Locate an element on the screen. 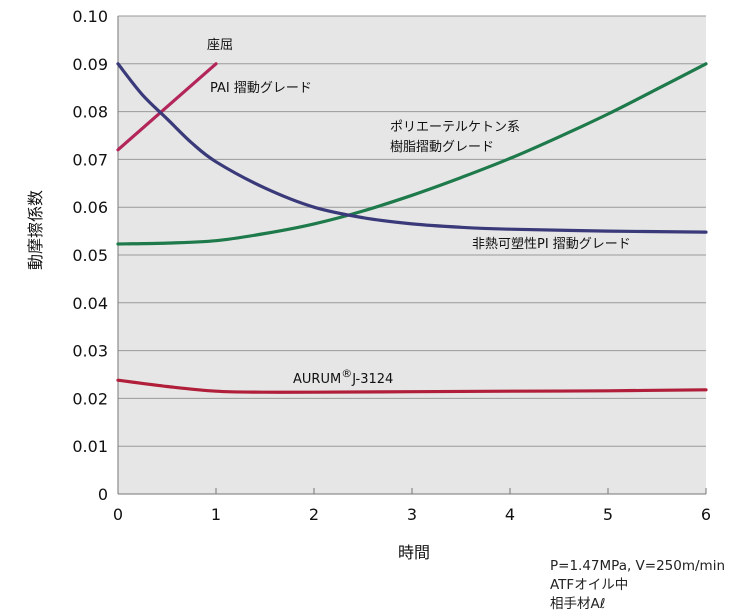  x-tick-label: 5 is located at coordinates (608, 514).